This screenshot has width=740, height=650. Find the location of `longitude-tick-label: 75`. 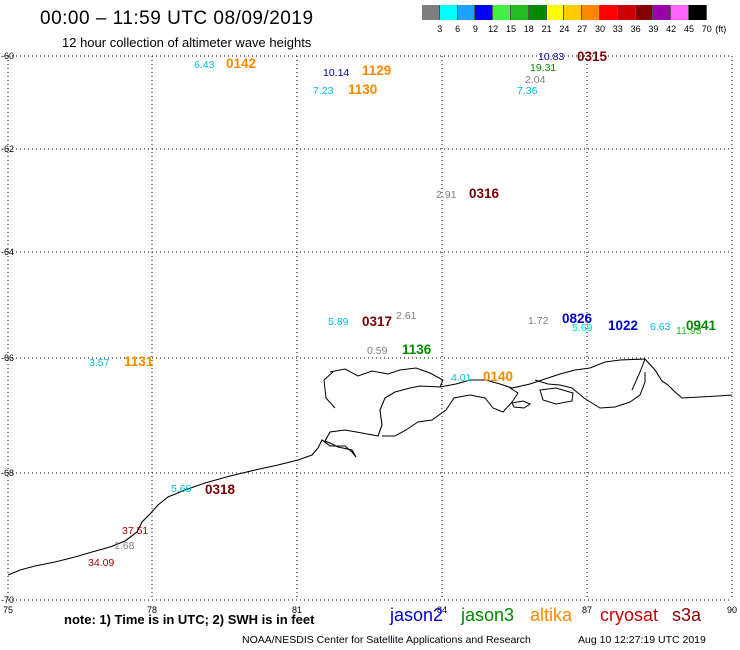

longitude-tick-label: 75 is located at coordinates (8, 610).